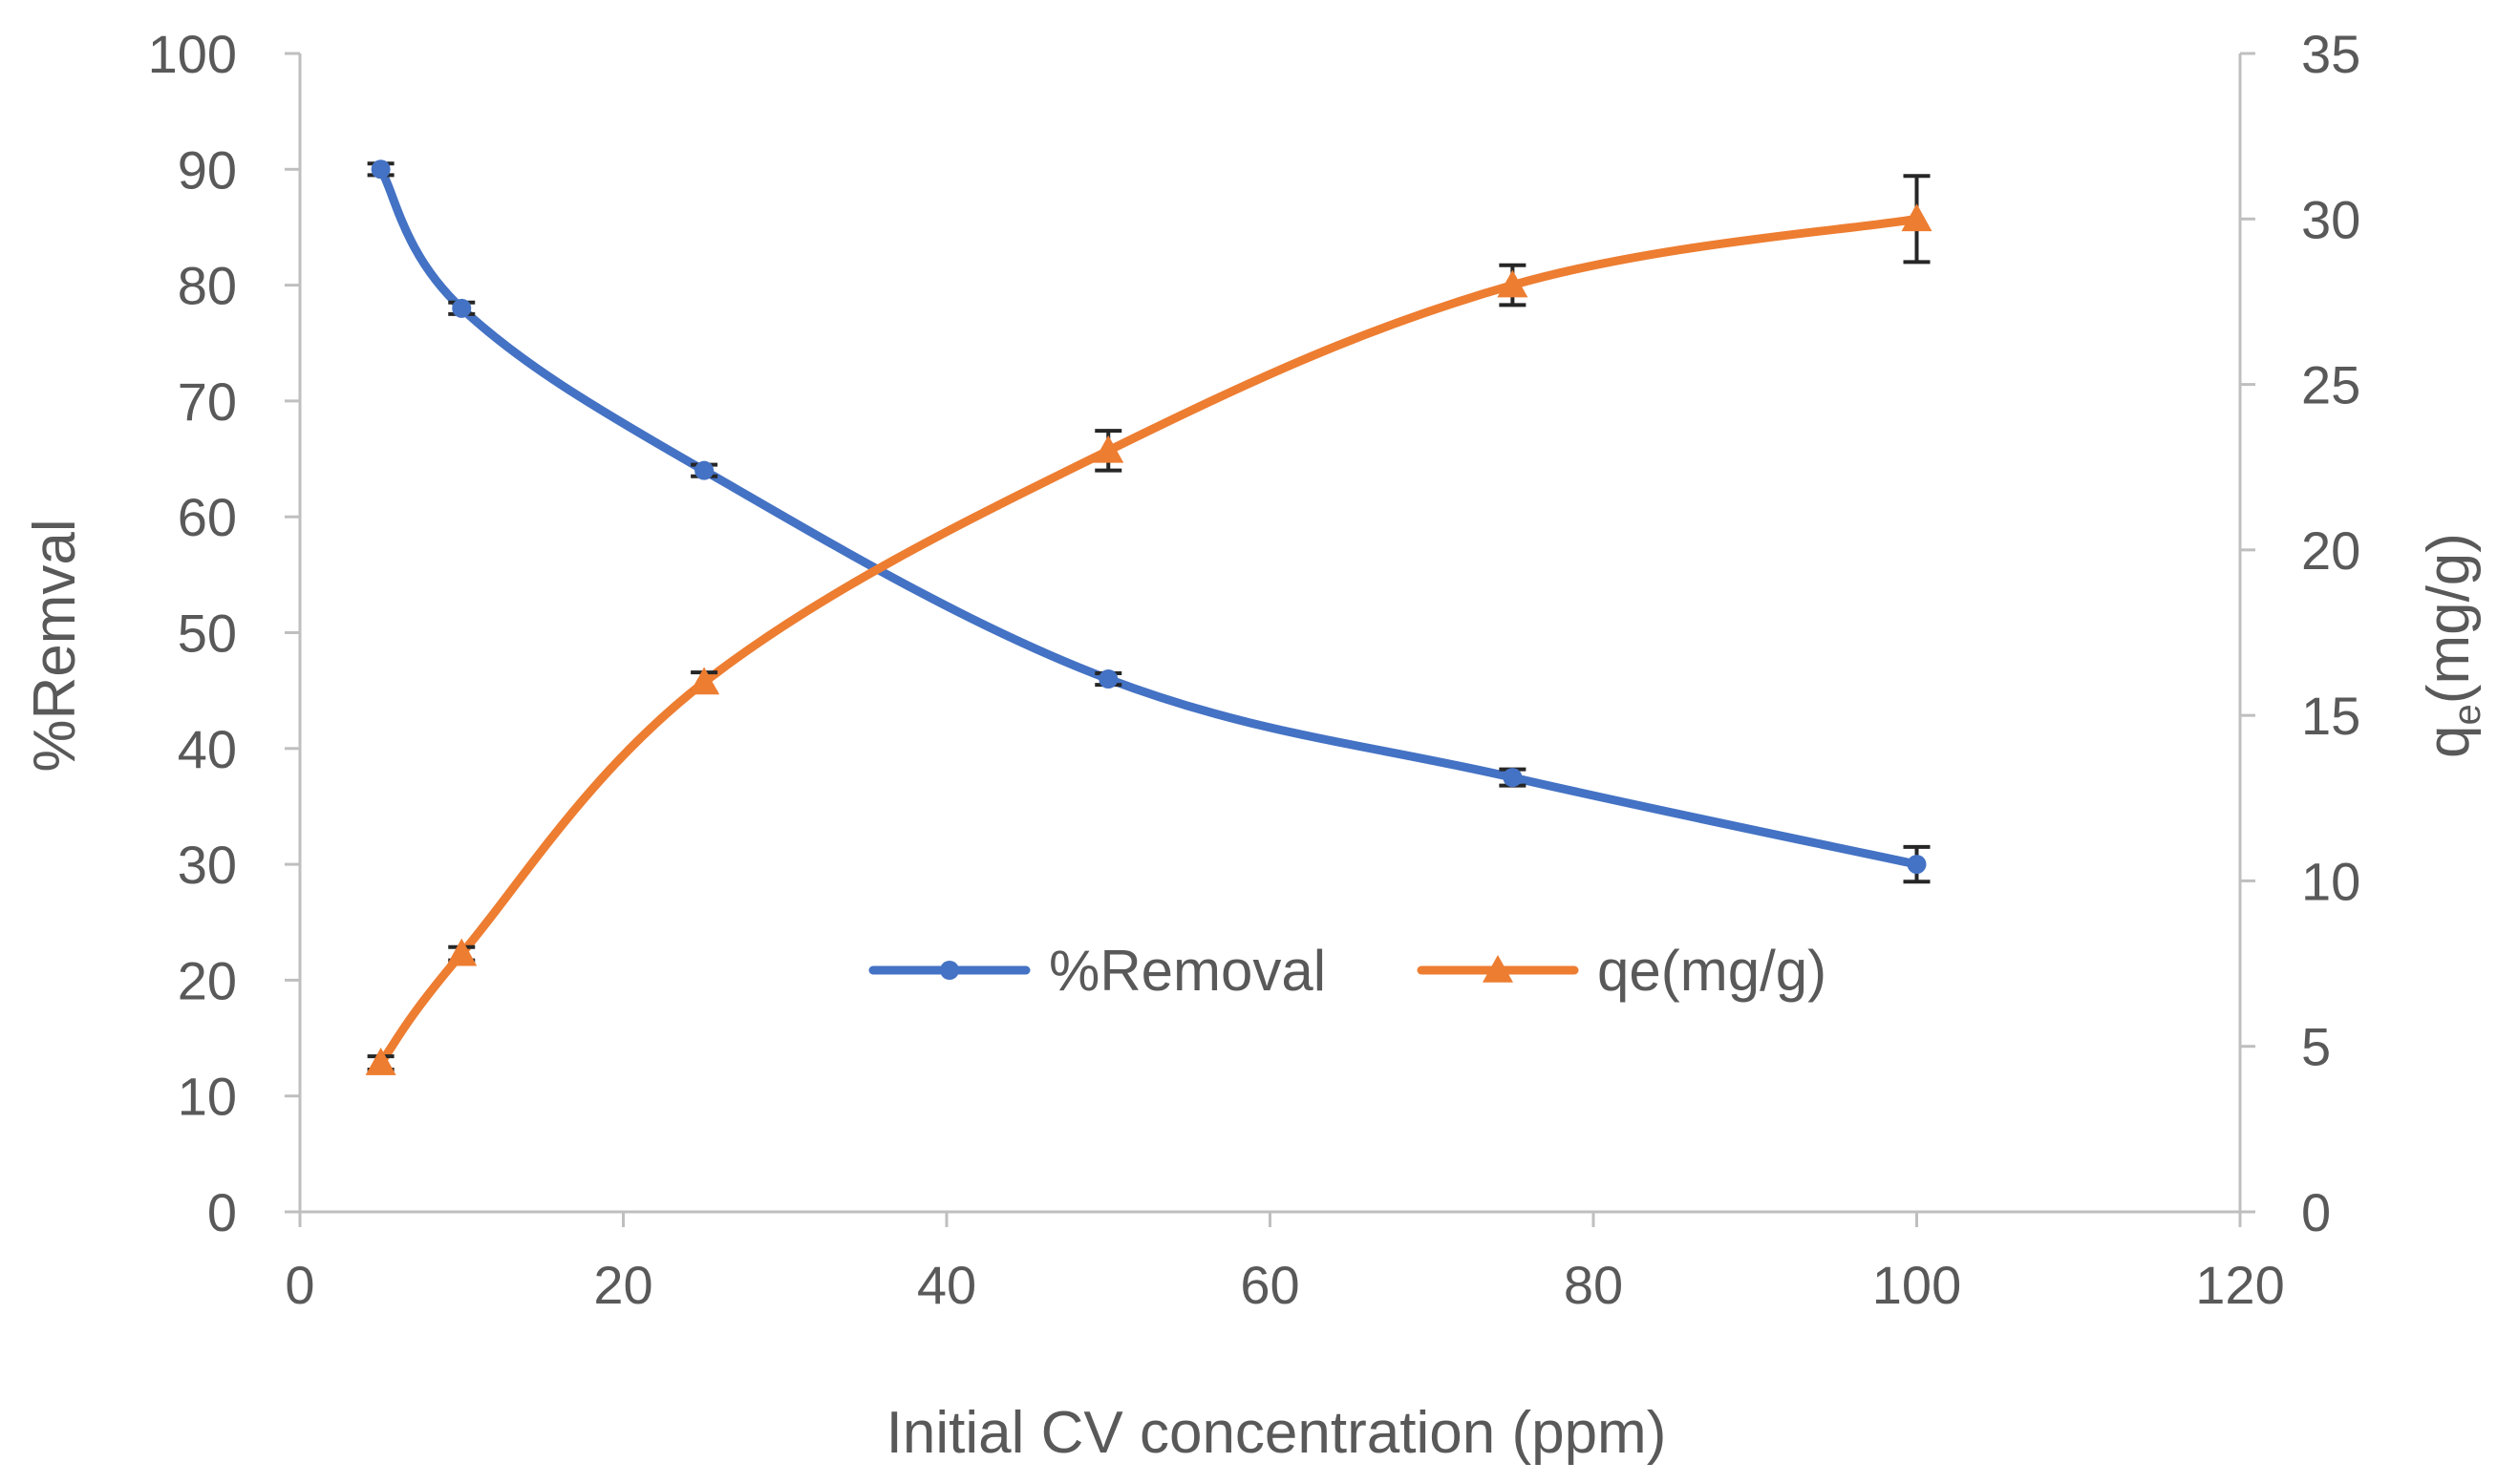 The height and width of the screenshot is (1484, 2519). What do you see at coordinates (2449, 741) in the screenshot?
I see `y-right-title-main: q` at bounding box center [2449, 741].